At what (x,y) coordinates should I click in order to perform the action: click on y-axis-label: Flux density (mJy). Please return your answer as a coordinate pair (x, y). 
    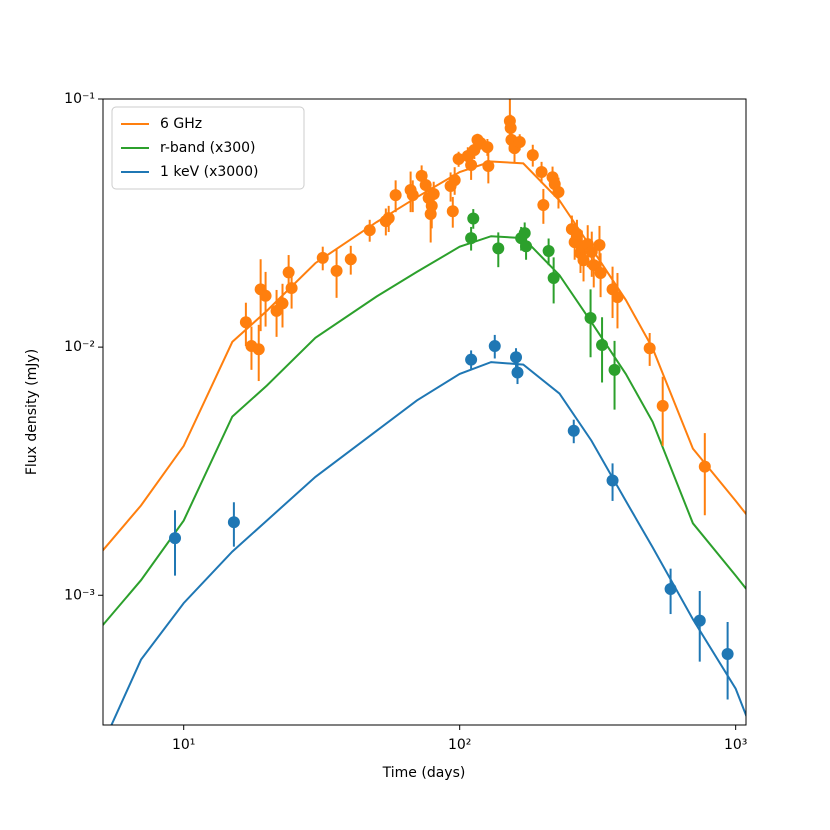
    Looking at the image, I should click on (32, 412).